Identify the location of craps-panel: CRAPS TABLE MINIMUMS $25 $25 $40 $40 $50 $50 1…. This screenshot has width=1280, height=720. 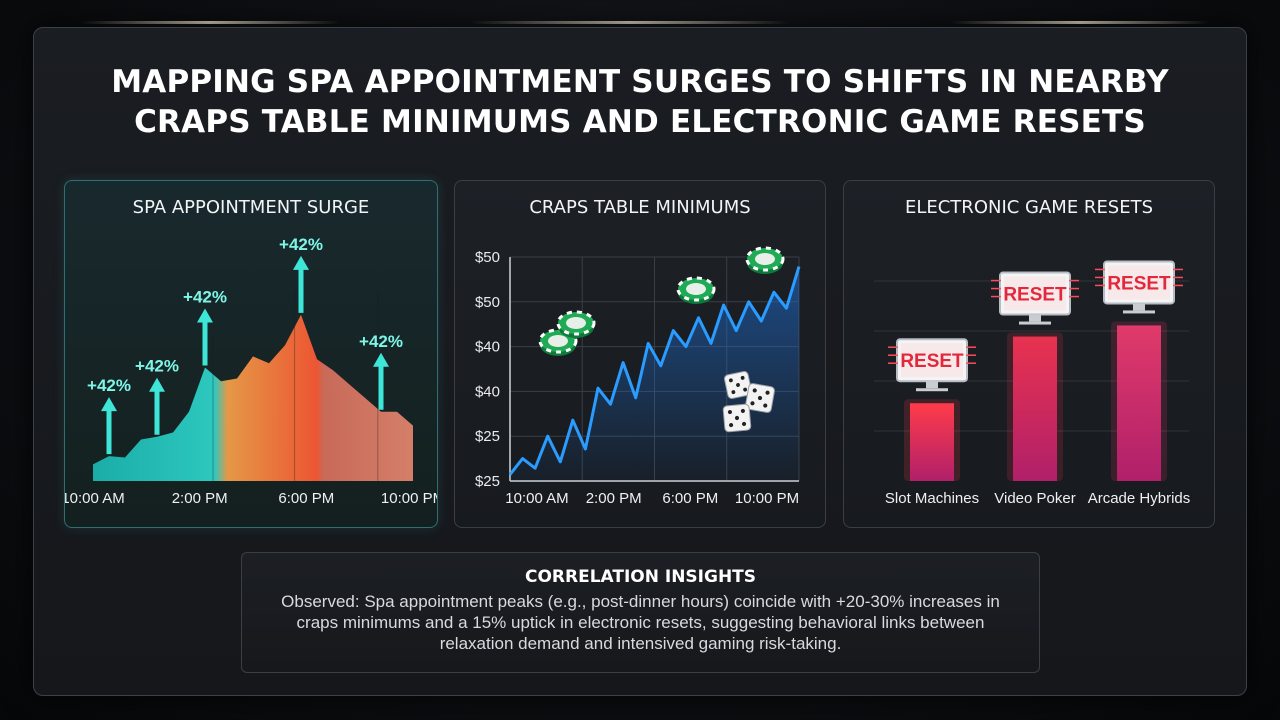
(640, 354).